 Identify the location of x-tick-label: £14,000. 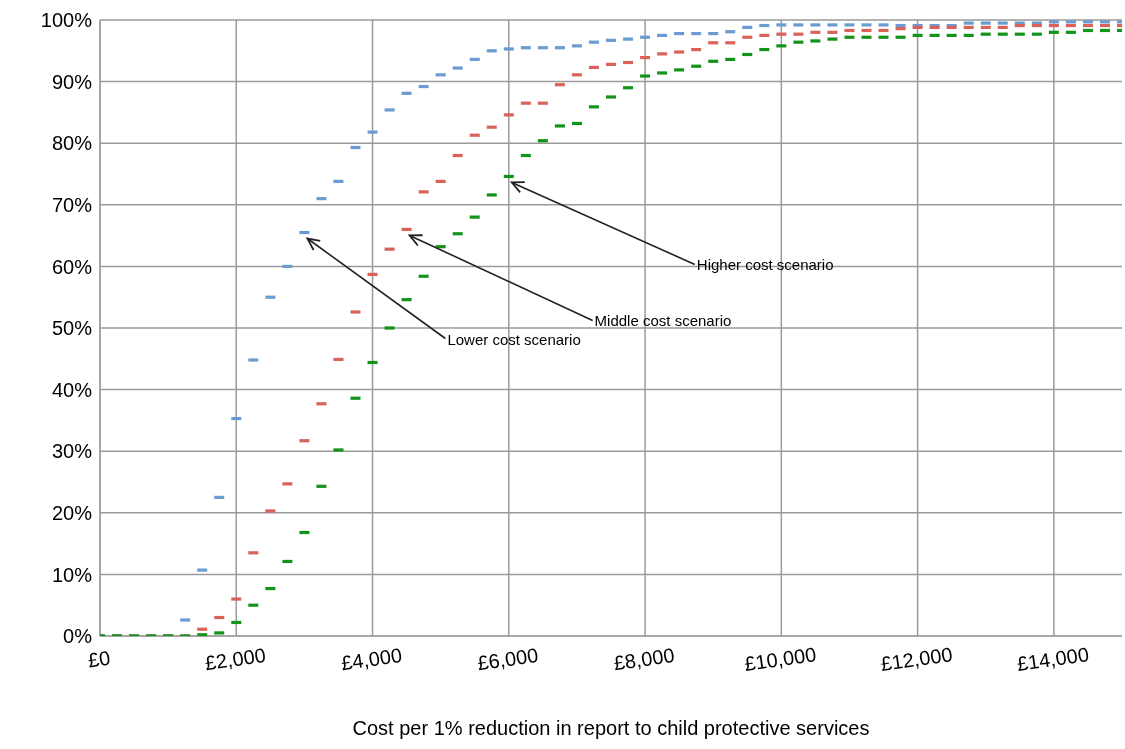
(1053, 659).